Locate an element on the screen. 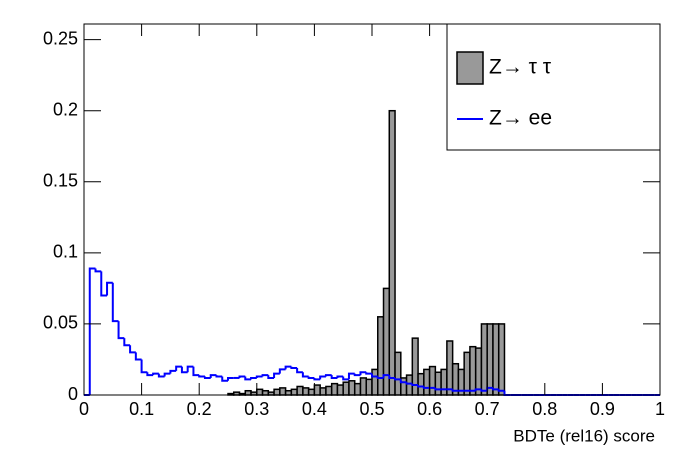  x-tick-label: 0.3 is located at coordinates (256, 409).